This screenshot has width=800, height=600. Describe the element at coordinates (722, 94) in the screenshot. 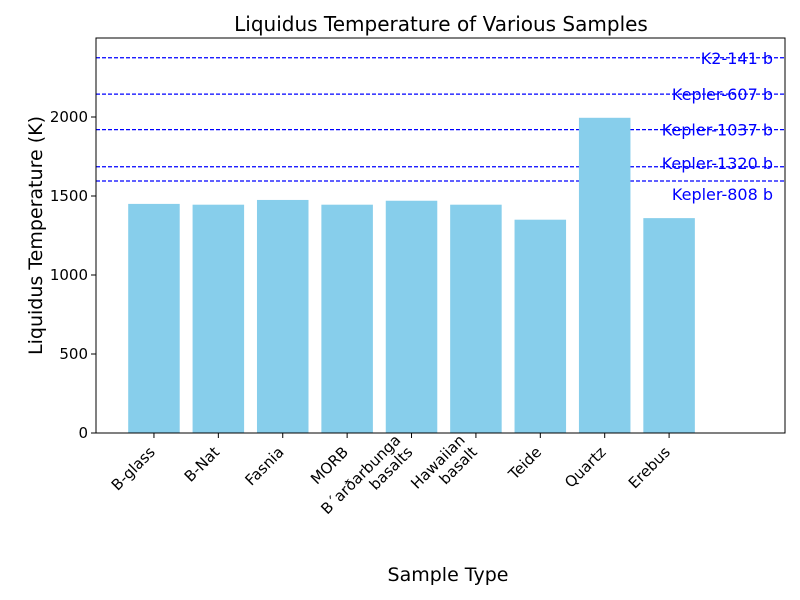

I see `reference-line-label: Kepler-607 b` at that location.